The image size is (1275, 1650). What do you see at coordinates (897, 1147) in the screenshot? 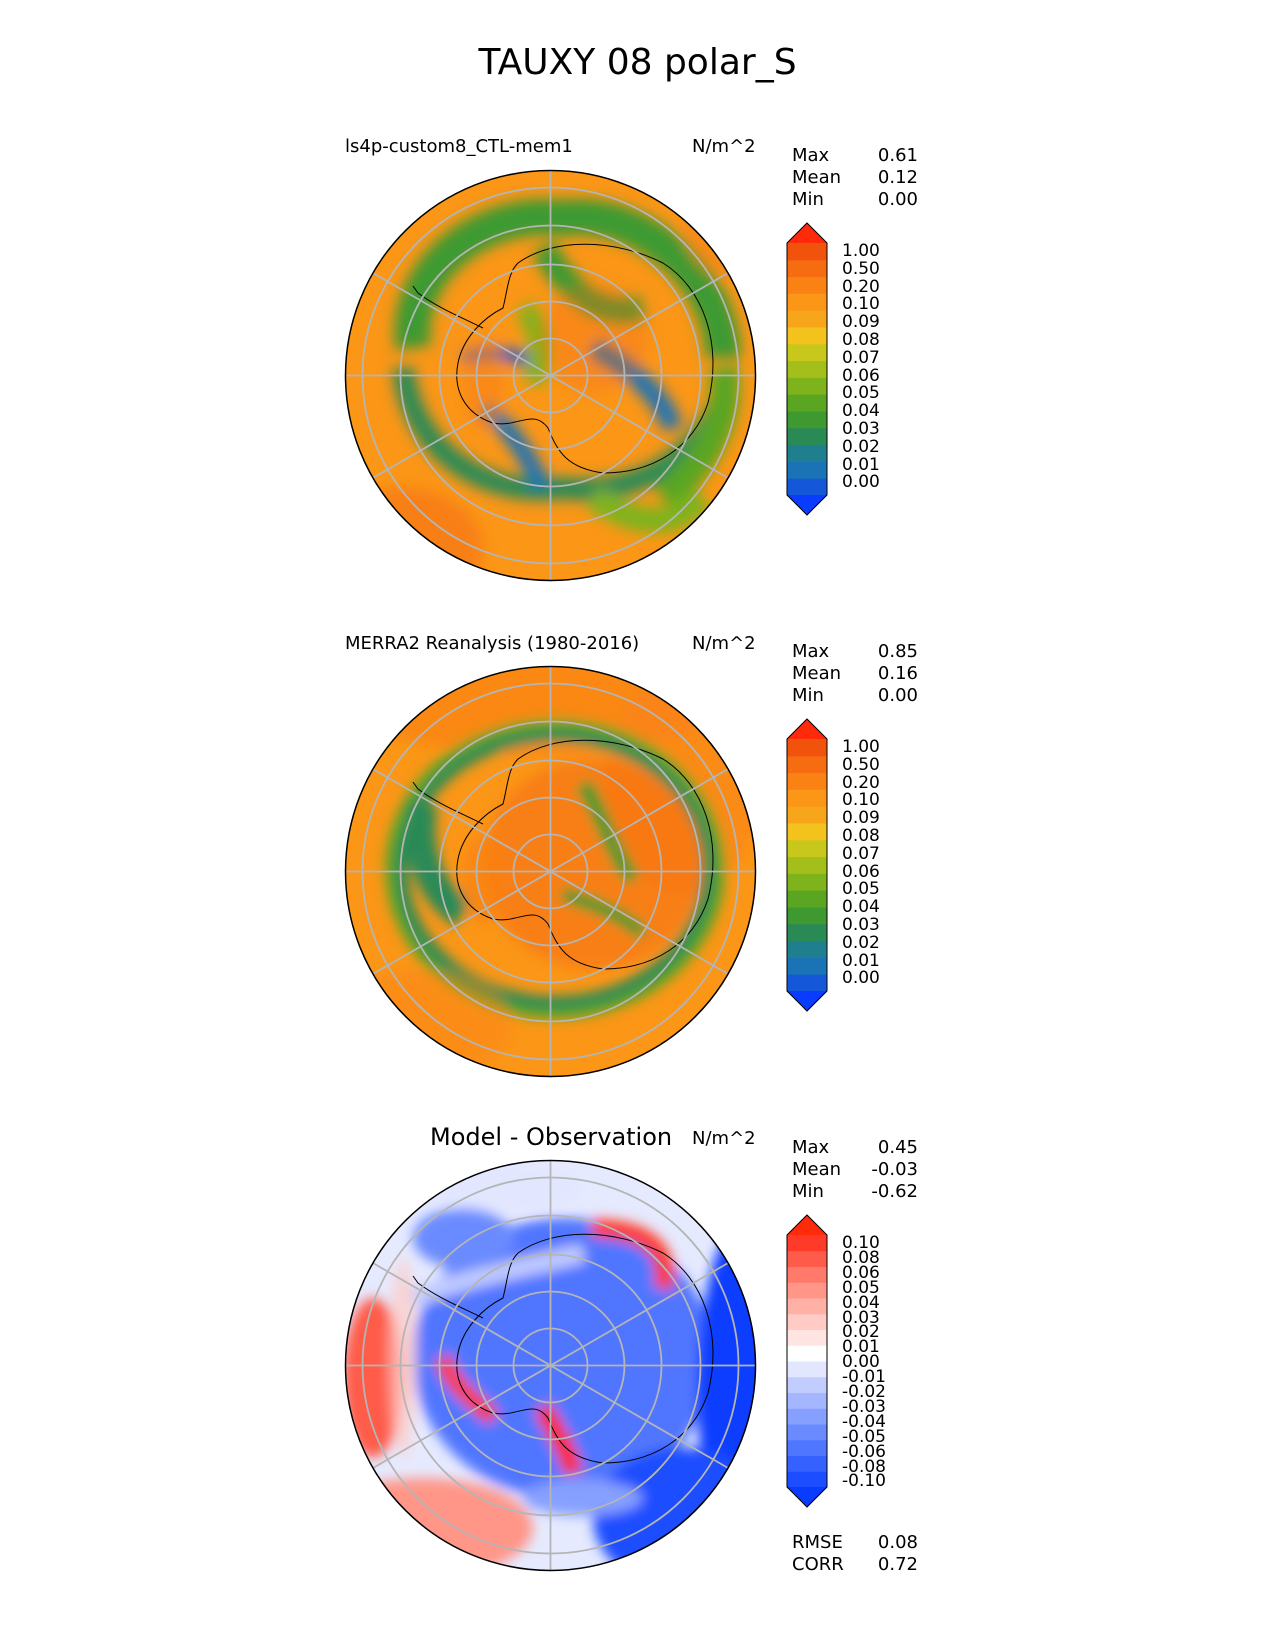
I see `stat-max-value: 0.45` at bounding box center [897, 1147].